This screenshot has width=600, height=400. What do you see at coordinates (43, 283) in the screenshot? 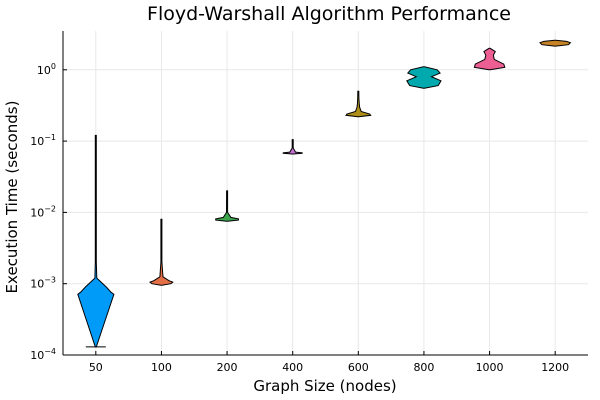
I see `y-tick-label: 10⁻³` at bounding box center [43, 283].